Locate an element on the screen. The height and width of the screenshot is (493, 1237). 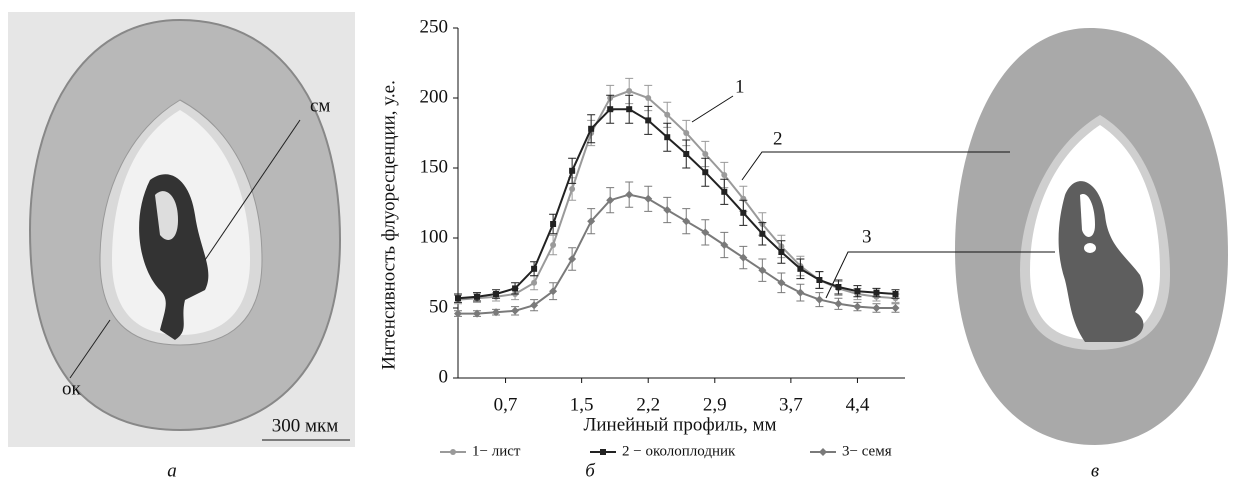
x-tick-label: 3,7 is located at coordinates (791, 404).